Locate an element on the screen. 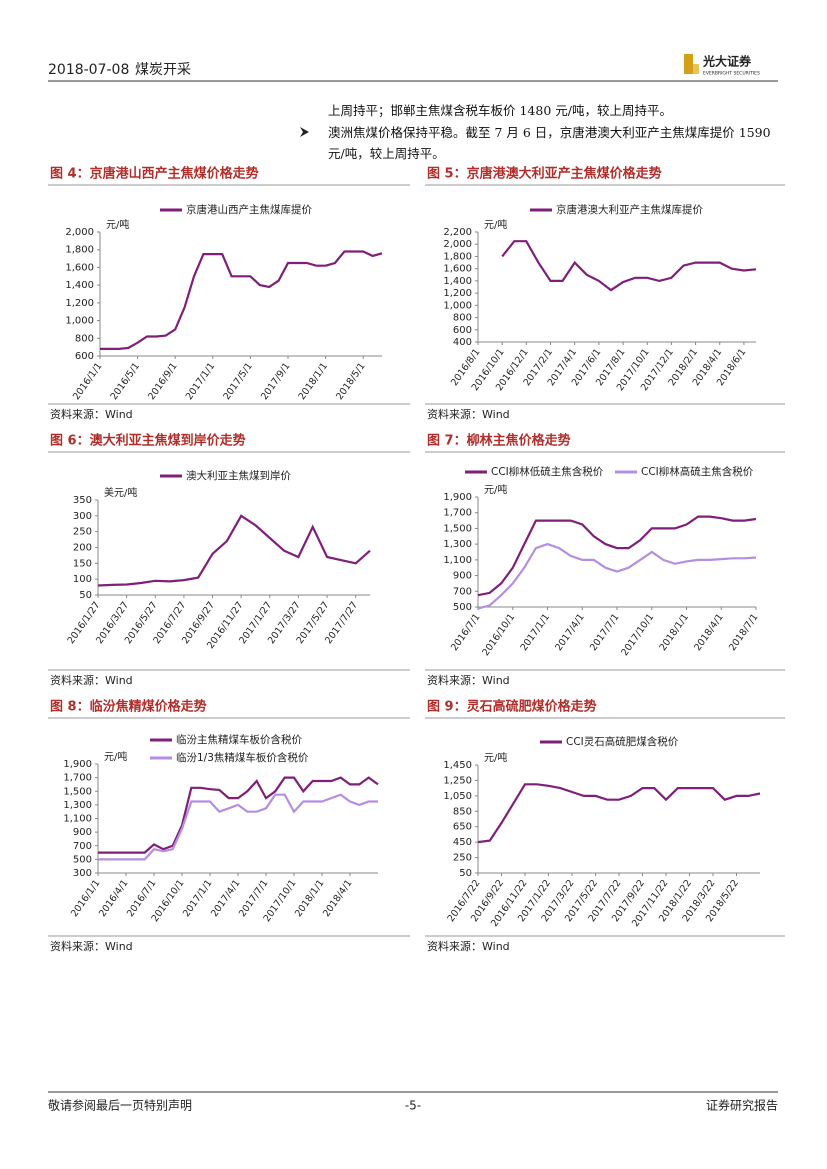 The image size is (827, 1169). y-tick-label: 200 is located at coordinates (82, 548).